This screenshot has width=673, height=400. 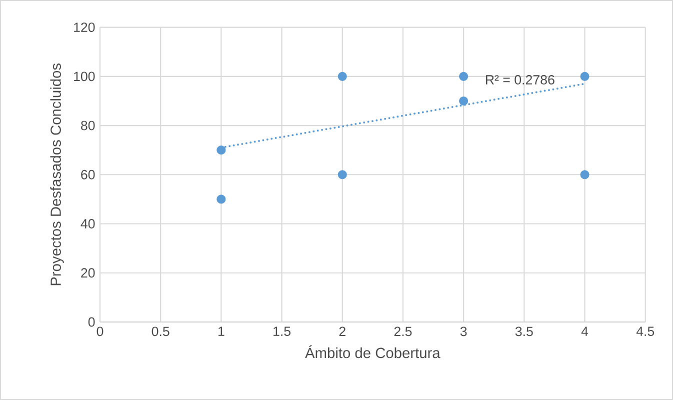 I want to click on y-tick-label: 40, so click(x=87, y=223).